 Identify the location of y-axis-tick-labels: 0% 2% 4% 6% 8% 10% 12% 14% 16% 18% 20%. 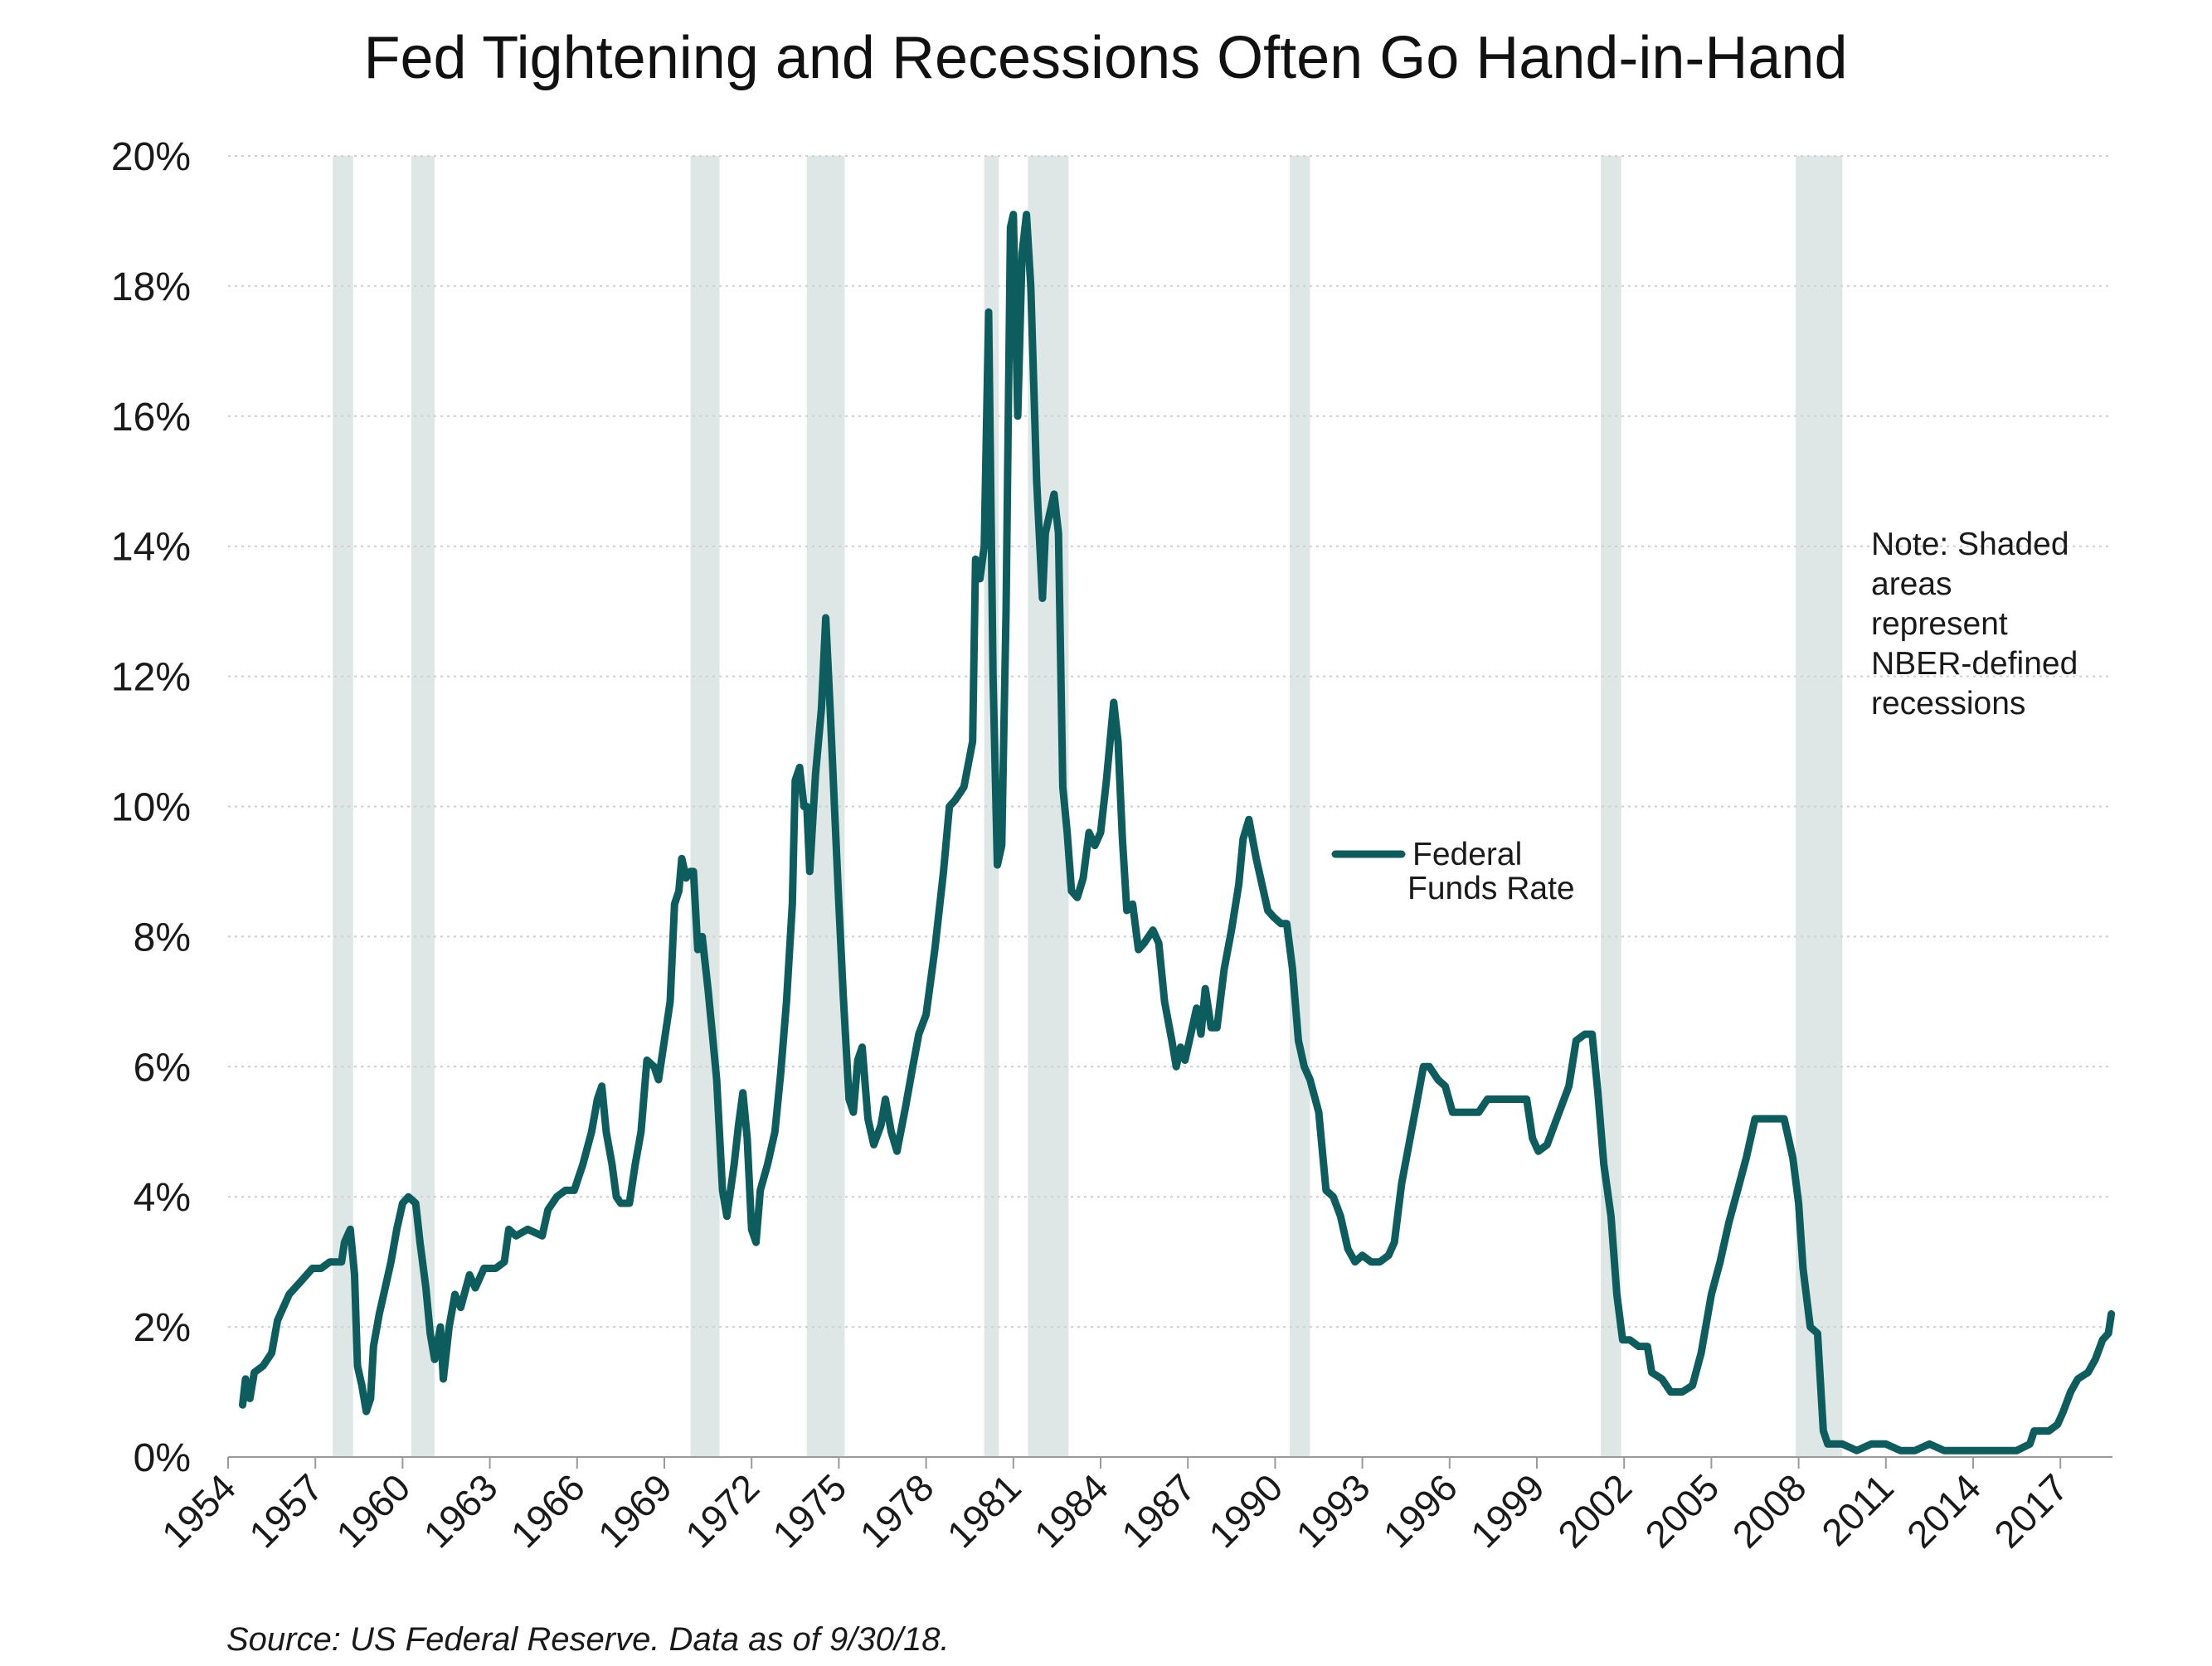
(151, 807).